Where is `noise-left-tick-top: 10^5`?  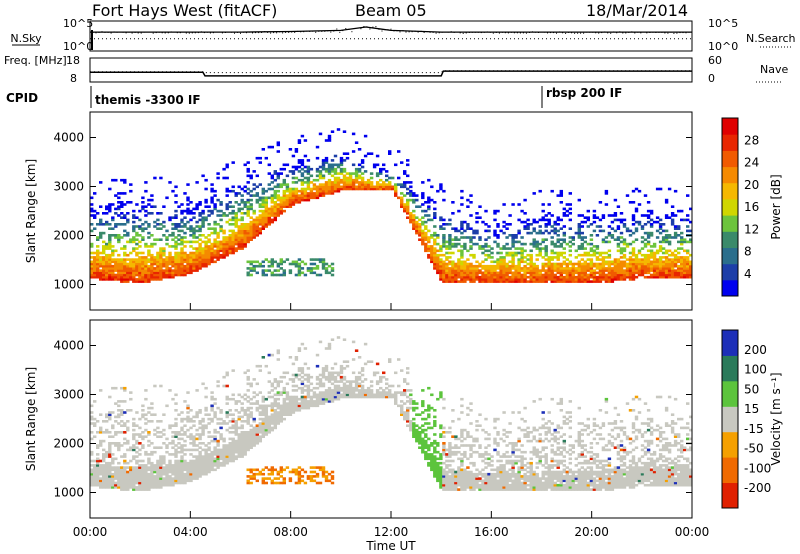
noise-left-tick-top: 10^5 is located at coordinates (78, 23).